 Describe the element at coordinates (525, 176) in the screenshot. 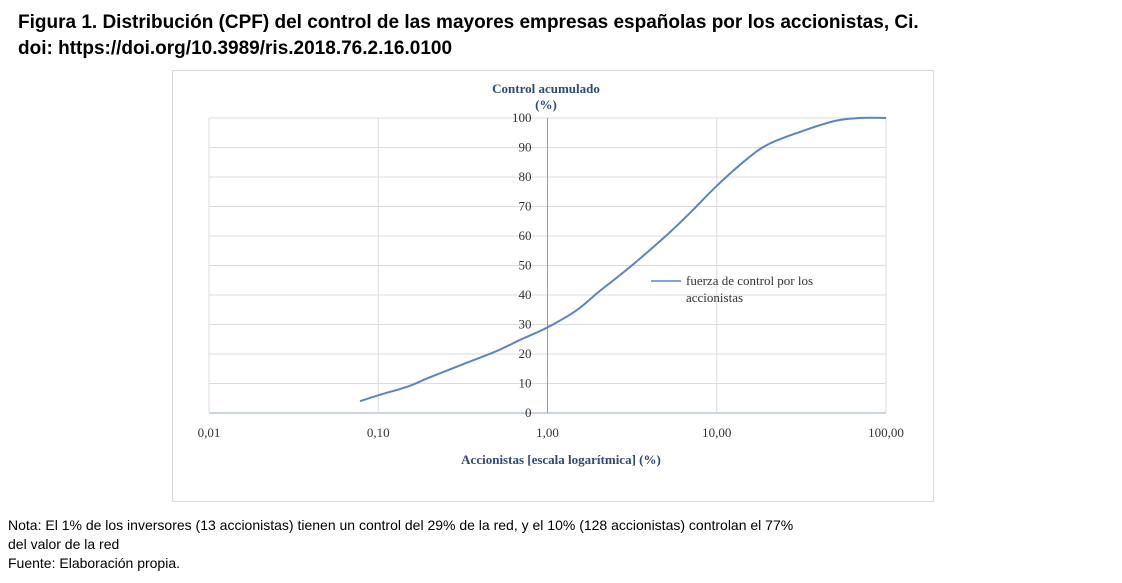

I see `y-tick-label: 80` at that location.